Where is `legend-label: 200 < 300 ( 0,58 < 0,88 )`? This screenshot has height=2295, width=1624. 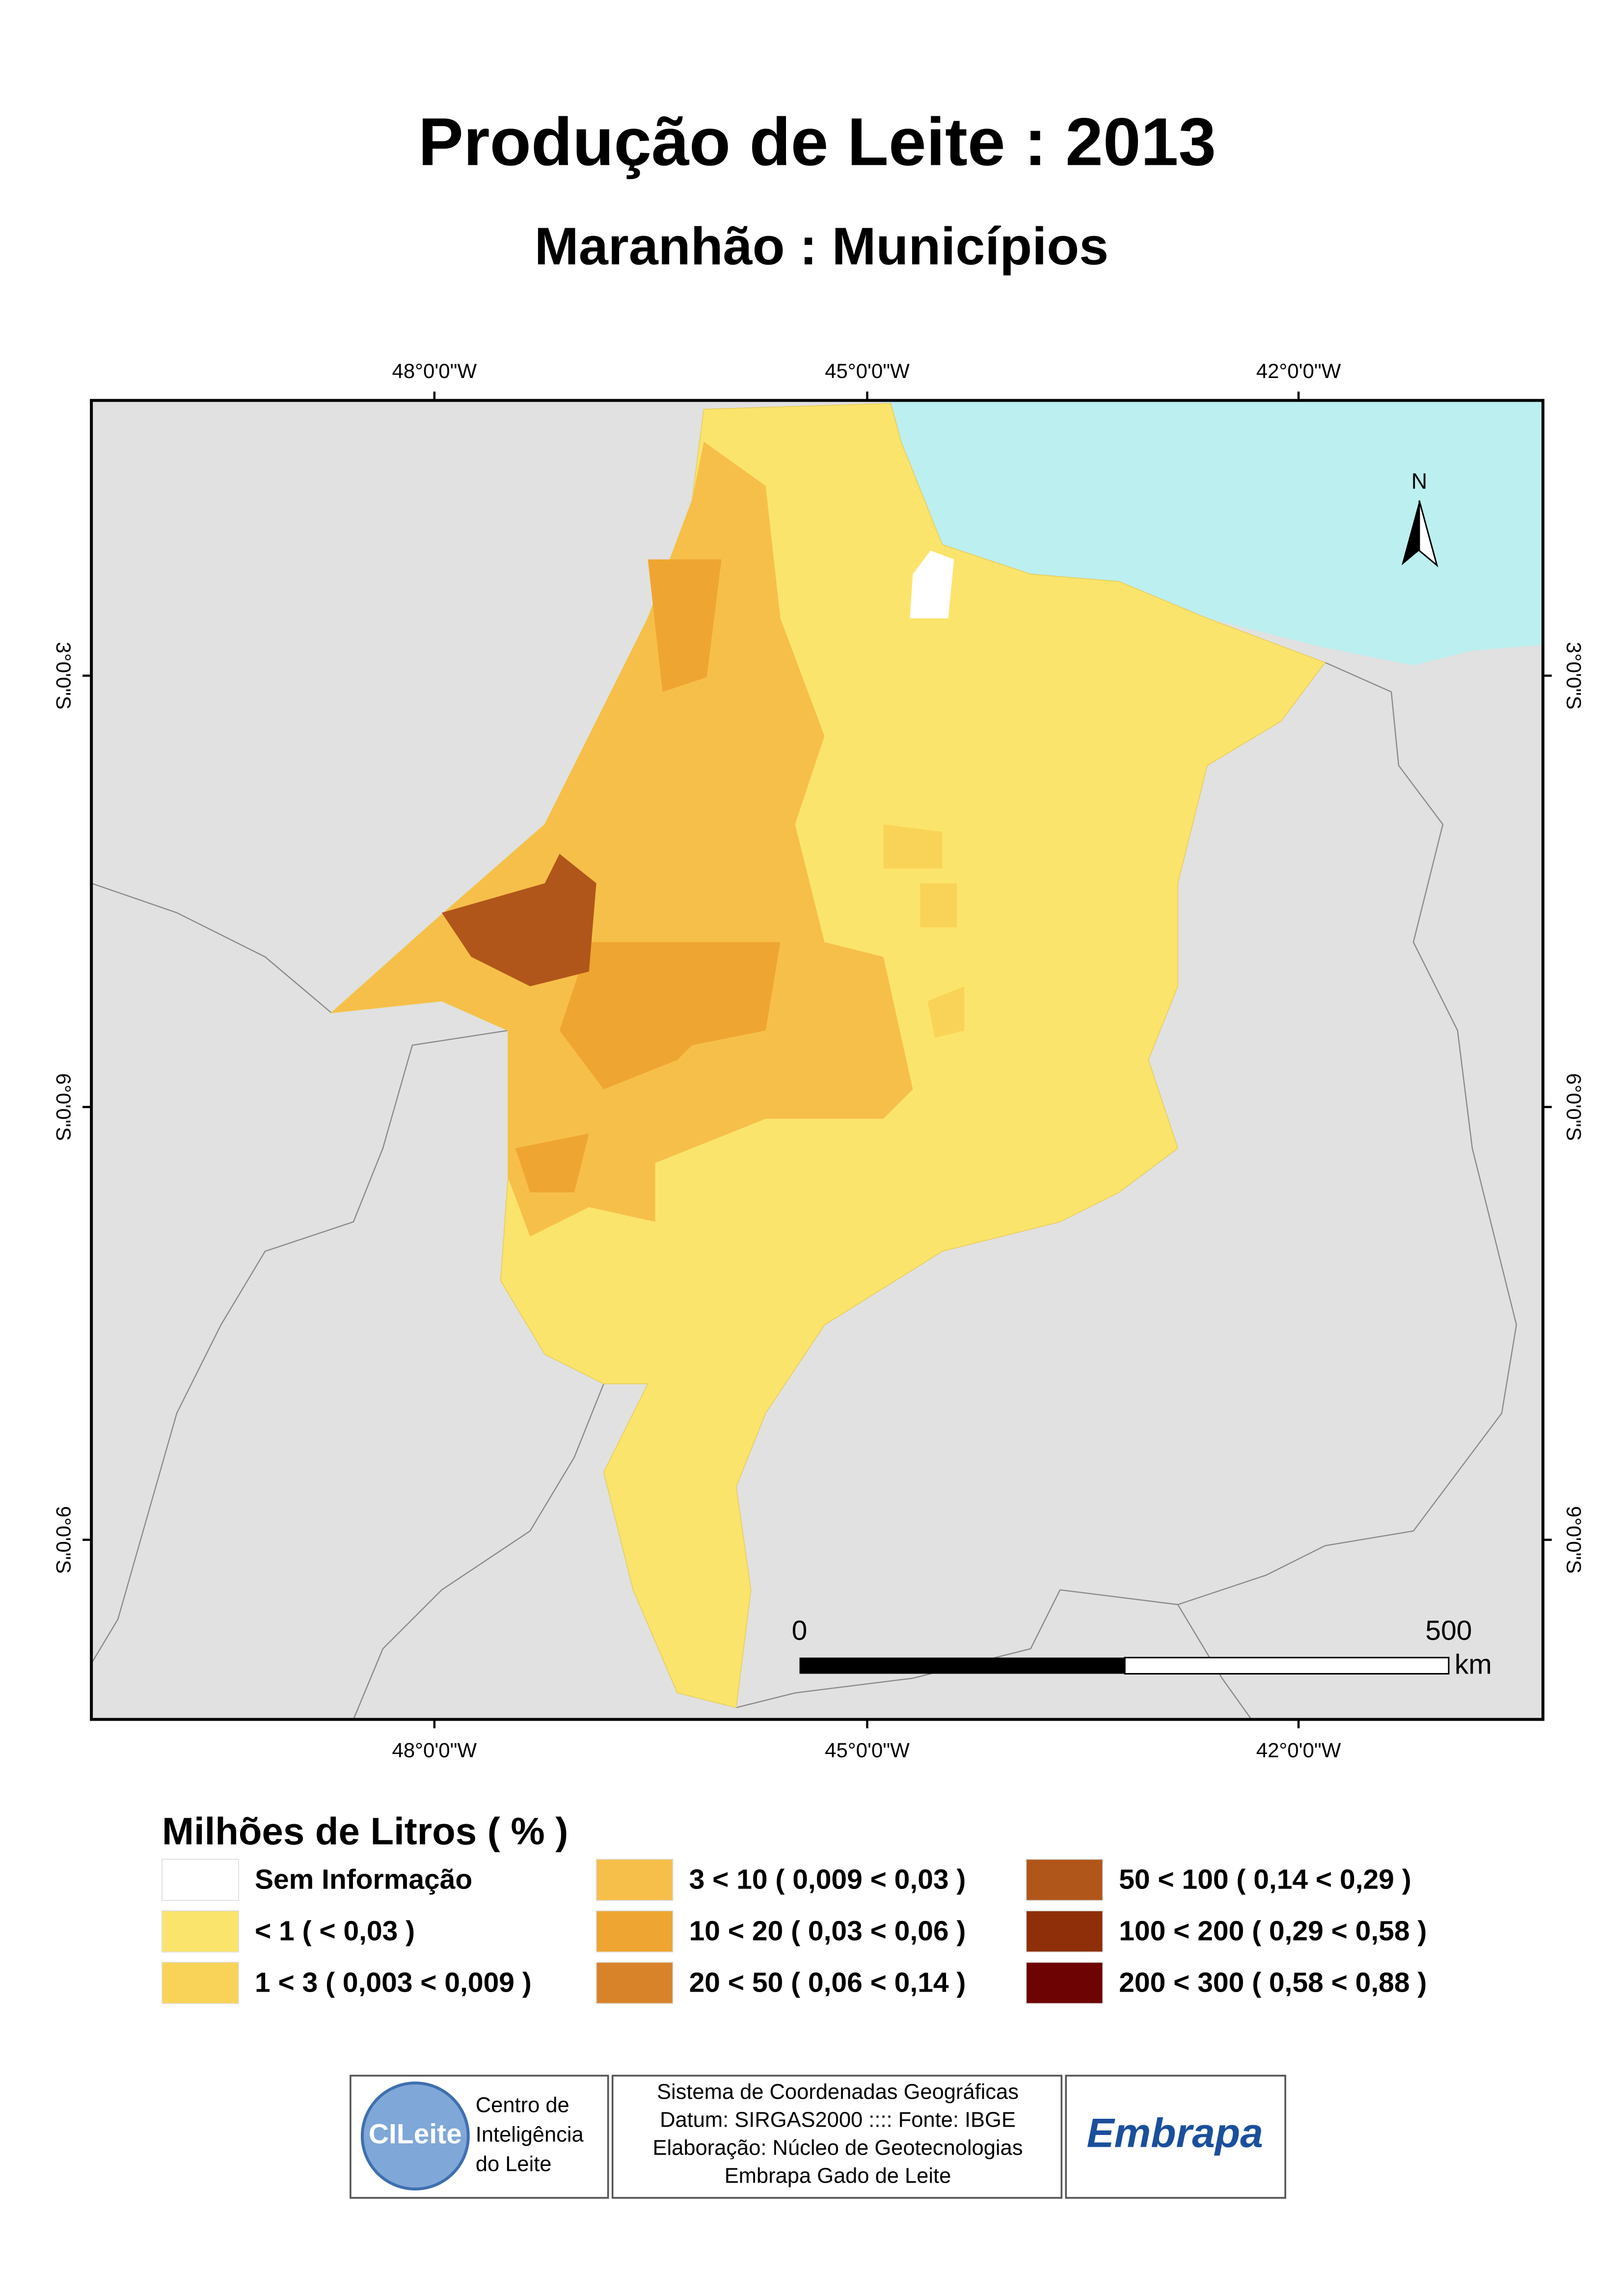
legend-label: 200 < 300 ( 0,58 < 0,88 ) is located at coordinates (1273, 1982).